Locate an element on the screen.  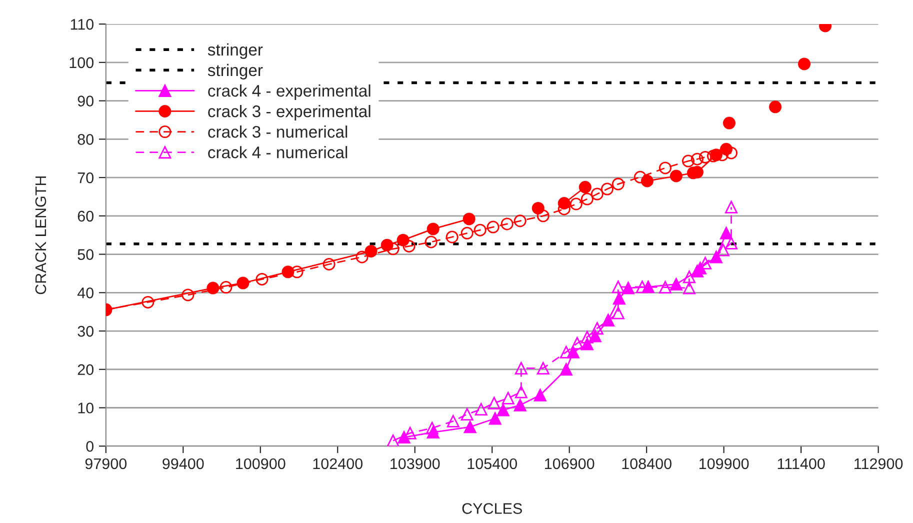
legend-label: crack 4 - numerical is located at coordinates (278, 152).